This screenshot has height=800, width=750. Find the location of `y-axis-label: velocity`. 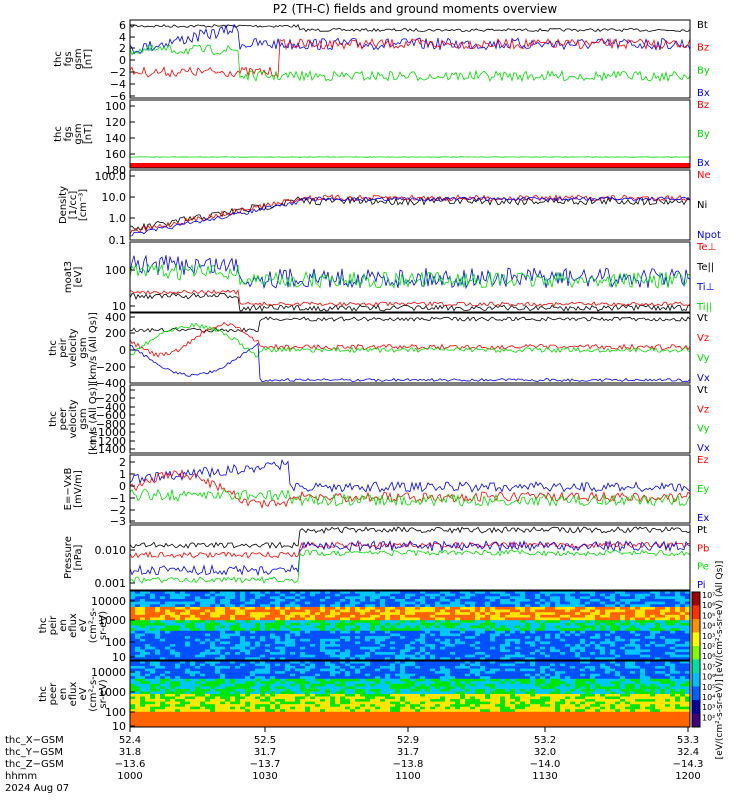

y-axis-label: velocity is located at coordinates (73, 418).